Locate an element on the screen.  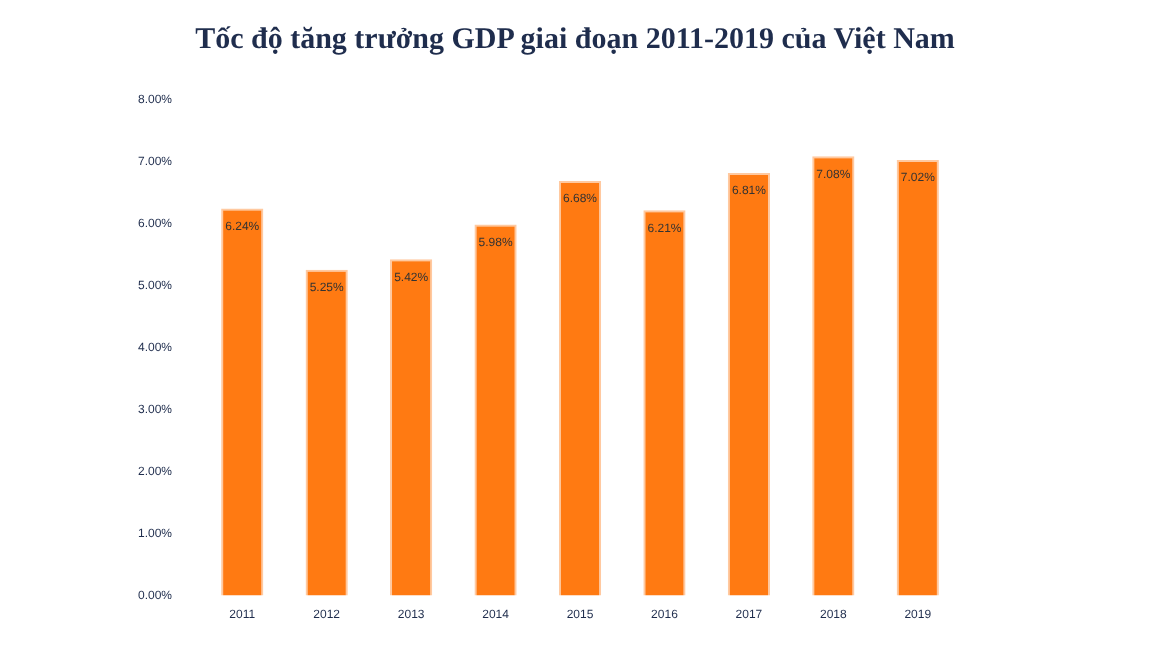
chart-title: Tốc độ tăng trưởng GDP giai đoạn 2011-2019 của Việt Nam is located at coordinates (575, 41).